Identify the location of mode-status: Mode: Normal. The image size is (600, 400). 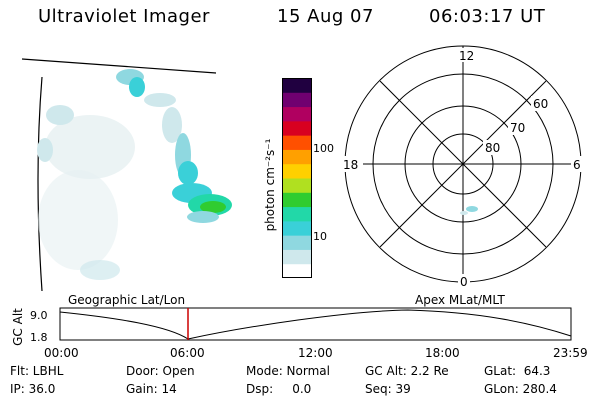
(288, 371).